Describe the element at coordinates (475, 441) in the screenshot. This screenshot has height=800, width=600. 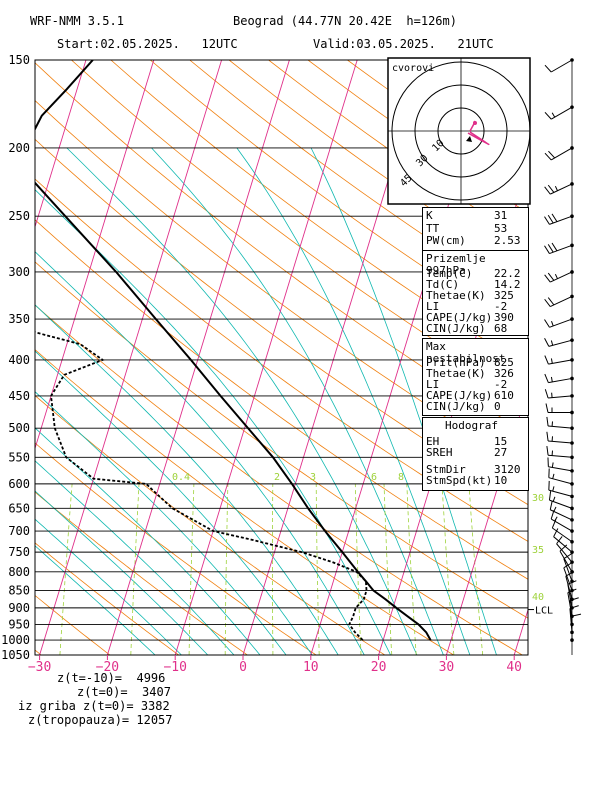
I see `hodograph-stats-row: EH 15` at that location.